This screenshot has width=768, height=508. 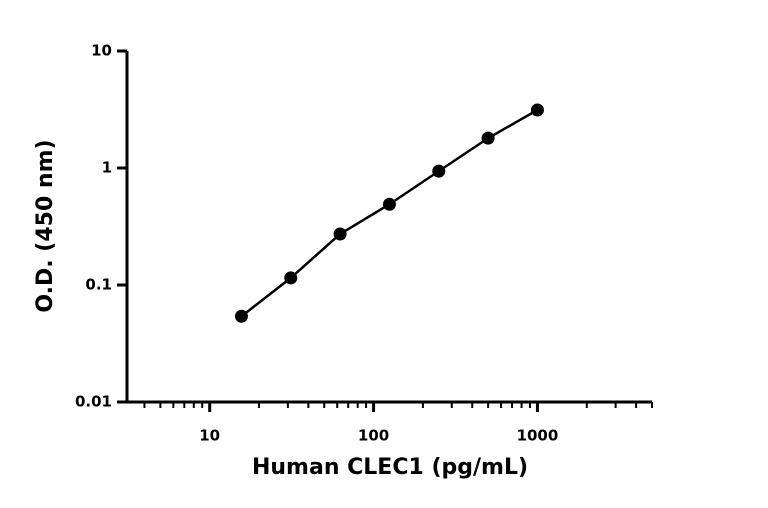 What do you see at coordinates (107, 168) in the screenshot?
I see `y-tick-label: 1` at bounding box center [107, 168].